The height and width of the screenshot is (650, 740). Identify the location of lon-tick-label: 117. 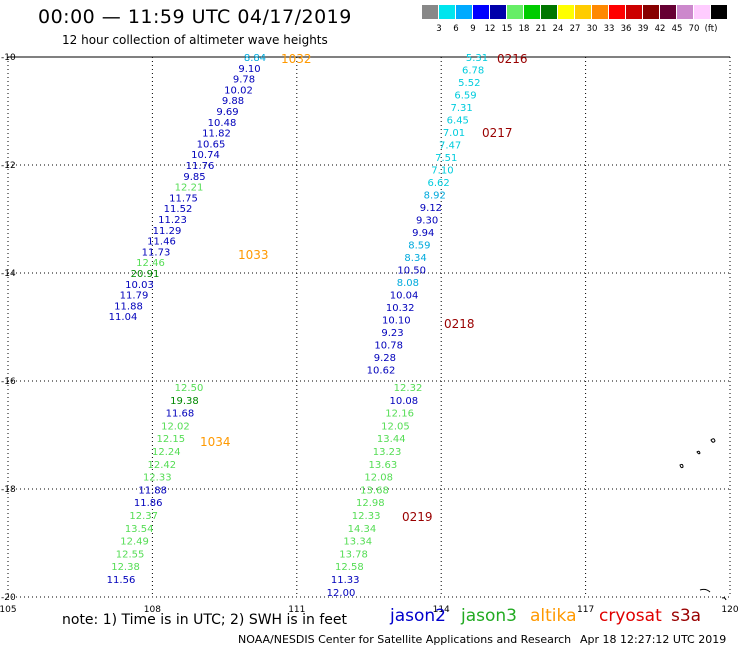
(585, 610).